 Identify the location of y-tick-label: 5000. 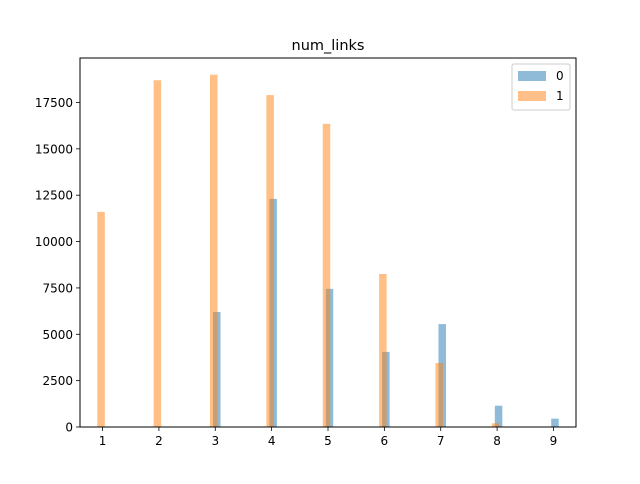
(57, 335).